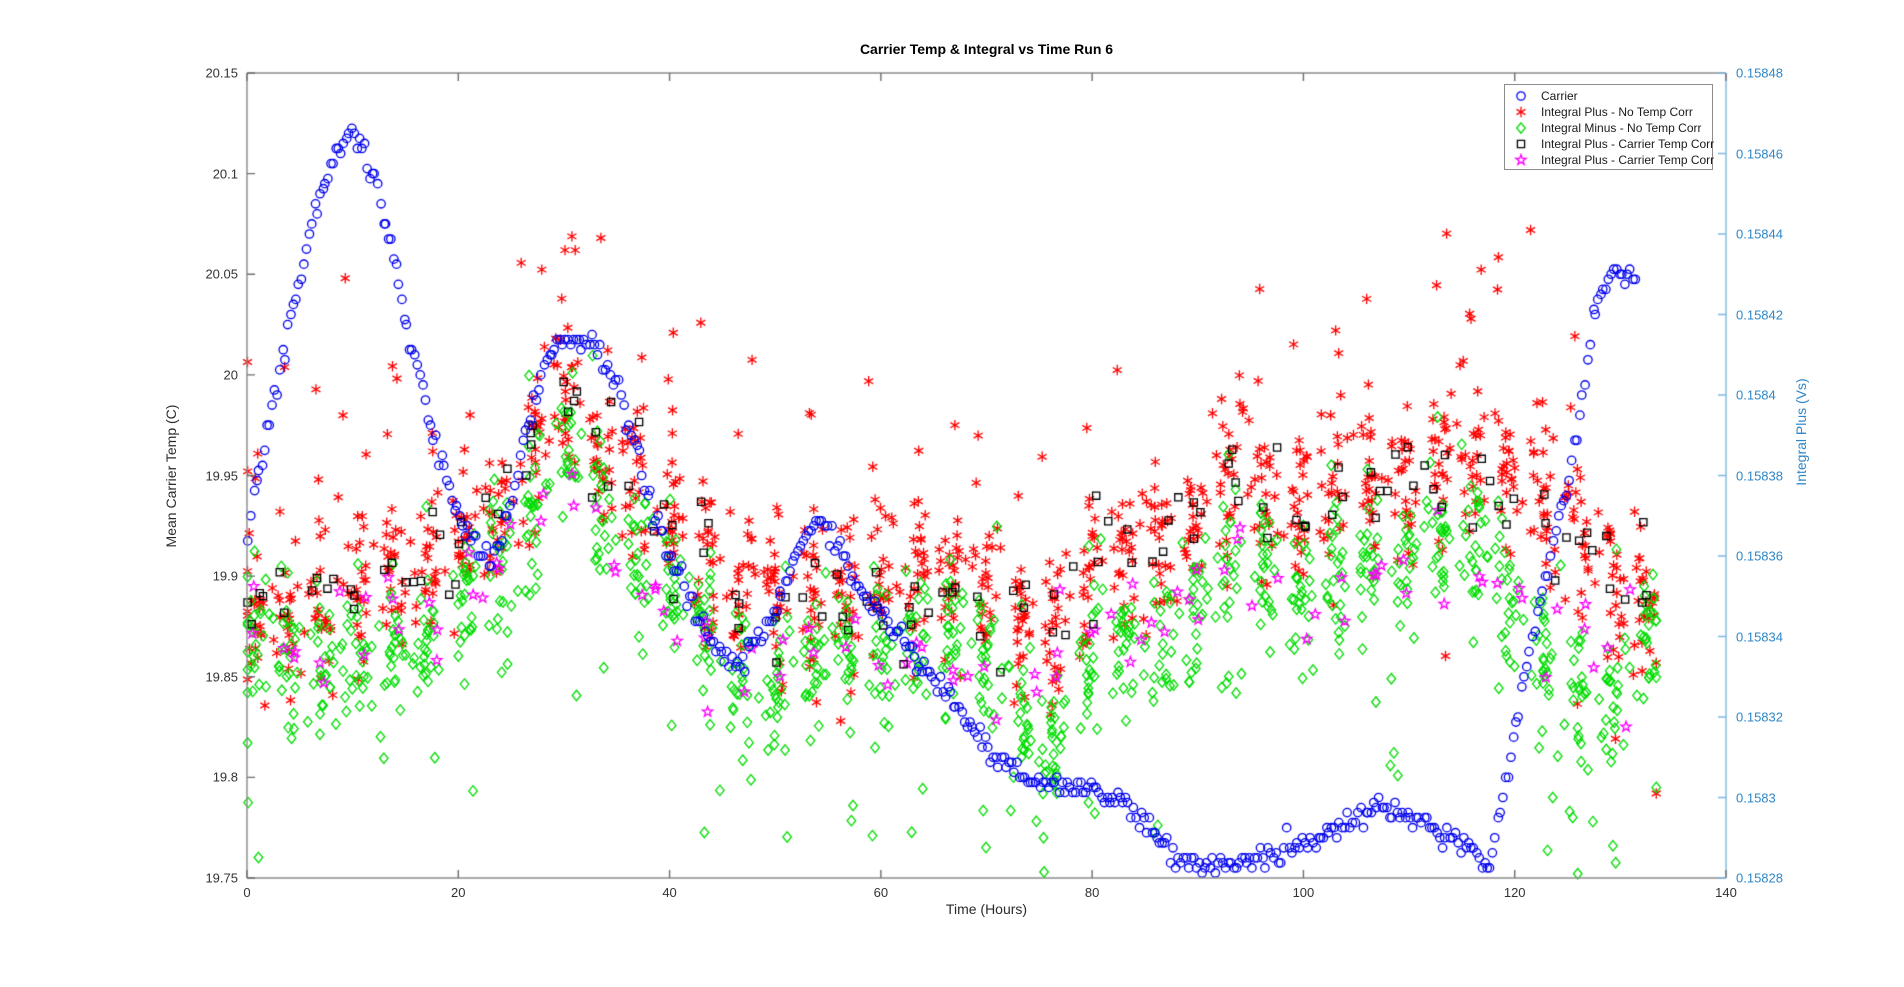 This screenshot has height=987, width=1904. Describe the element at coordinates (1559, 96) in the screenshot. I see `legend-item-label: Carrier` at that location.